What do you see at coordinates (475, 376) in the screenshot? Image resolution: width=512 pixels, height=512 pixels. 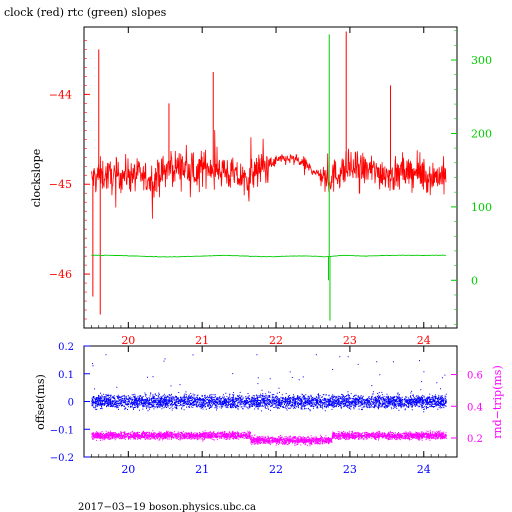 I see `bottom-right-tick-label: 0.6` at bounding box center [475, 376].